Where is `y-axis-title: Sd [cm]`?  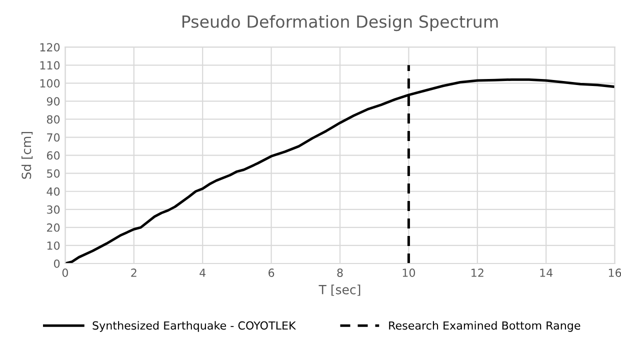 y-axis-title: Sd [cm] is located at coordinates (27, 155).